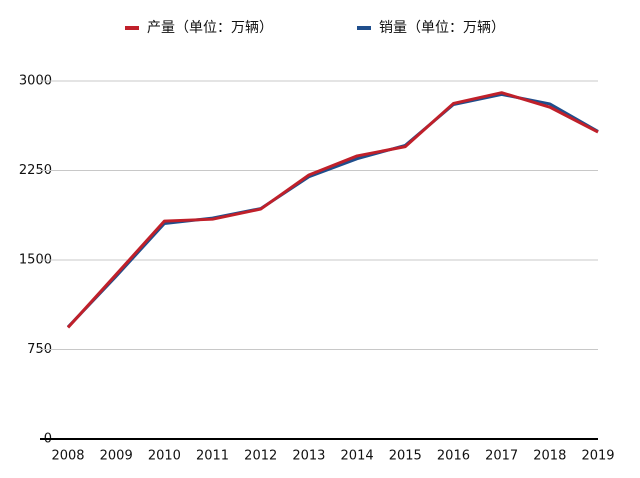  What do you see at coordinates (442, 28) in the screenshot?
I see `legend-label: 销量（单位：万辆）` at bounding box center [442, 28].